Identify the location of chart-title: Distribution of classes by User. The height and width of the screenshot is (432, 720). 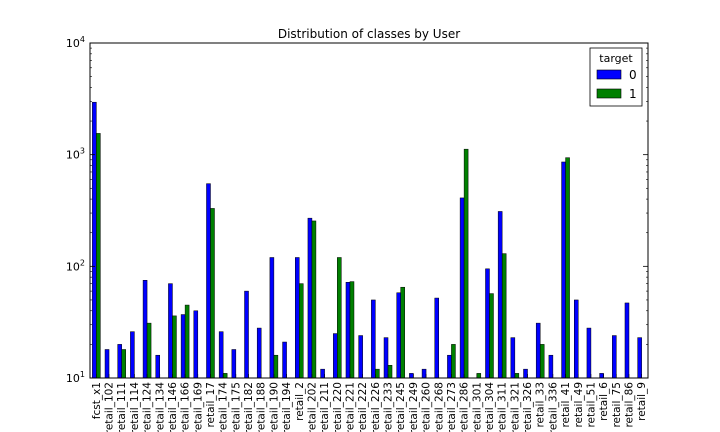
(369, 34).